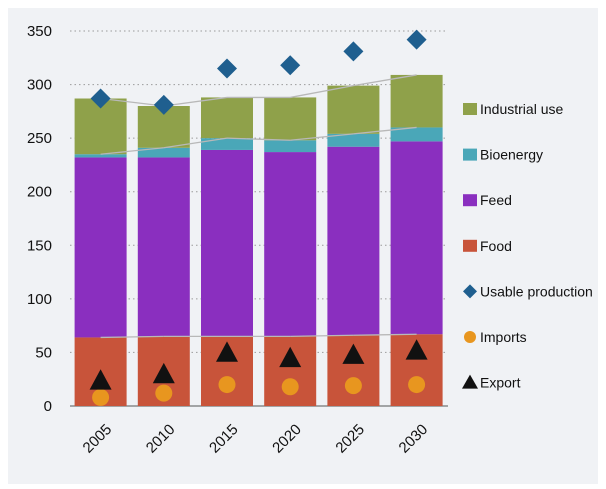 The height and width of the screenshot is (489, 606). I want to click on x-tick-label: 2030, so click(414, 439).